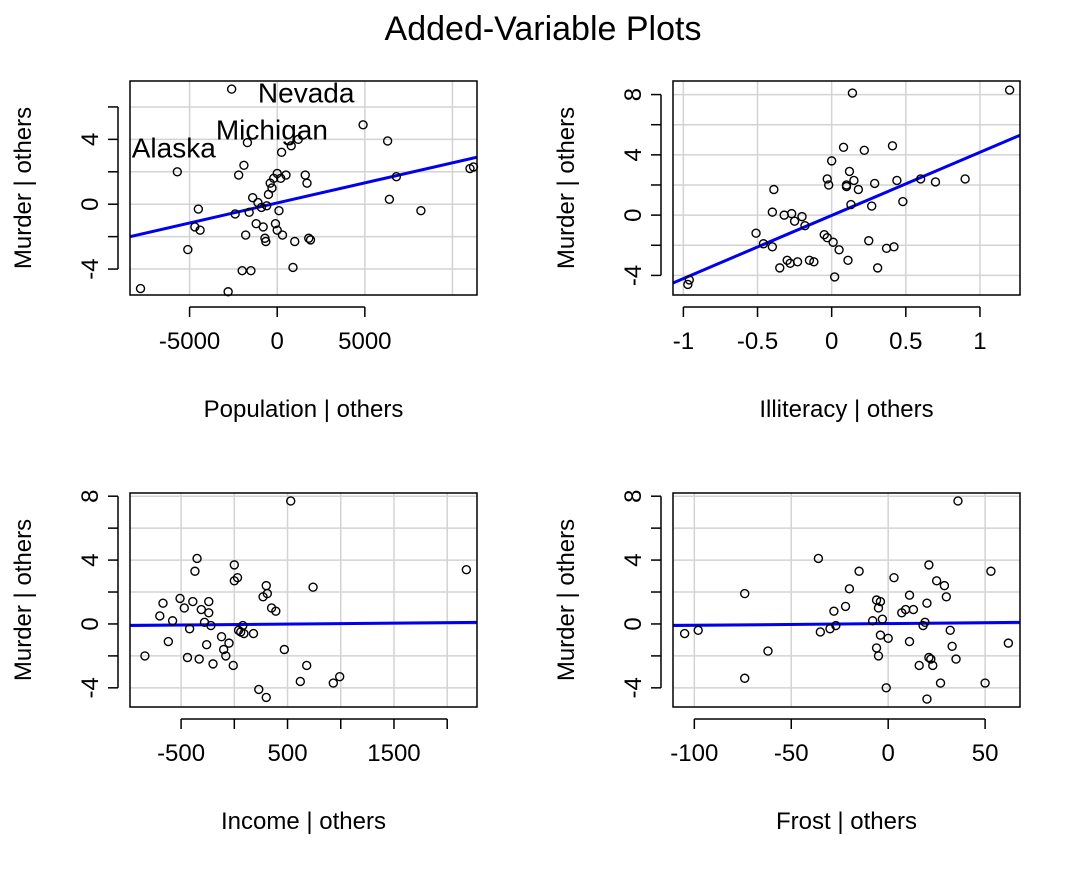 Image resolution: width=1086 pixels, height=870 pixels. I want to click on y-axis-label: Murder | others, so click(23, 188).